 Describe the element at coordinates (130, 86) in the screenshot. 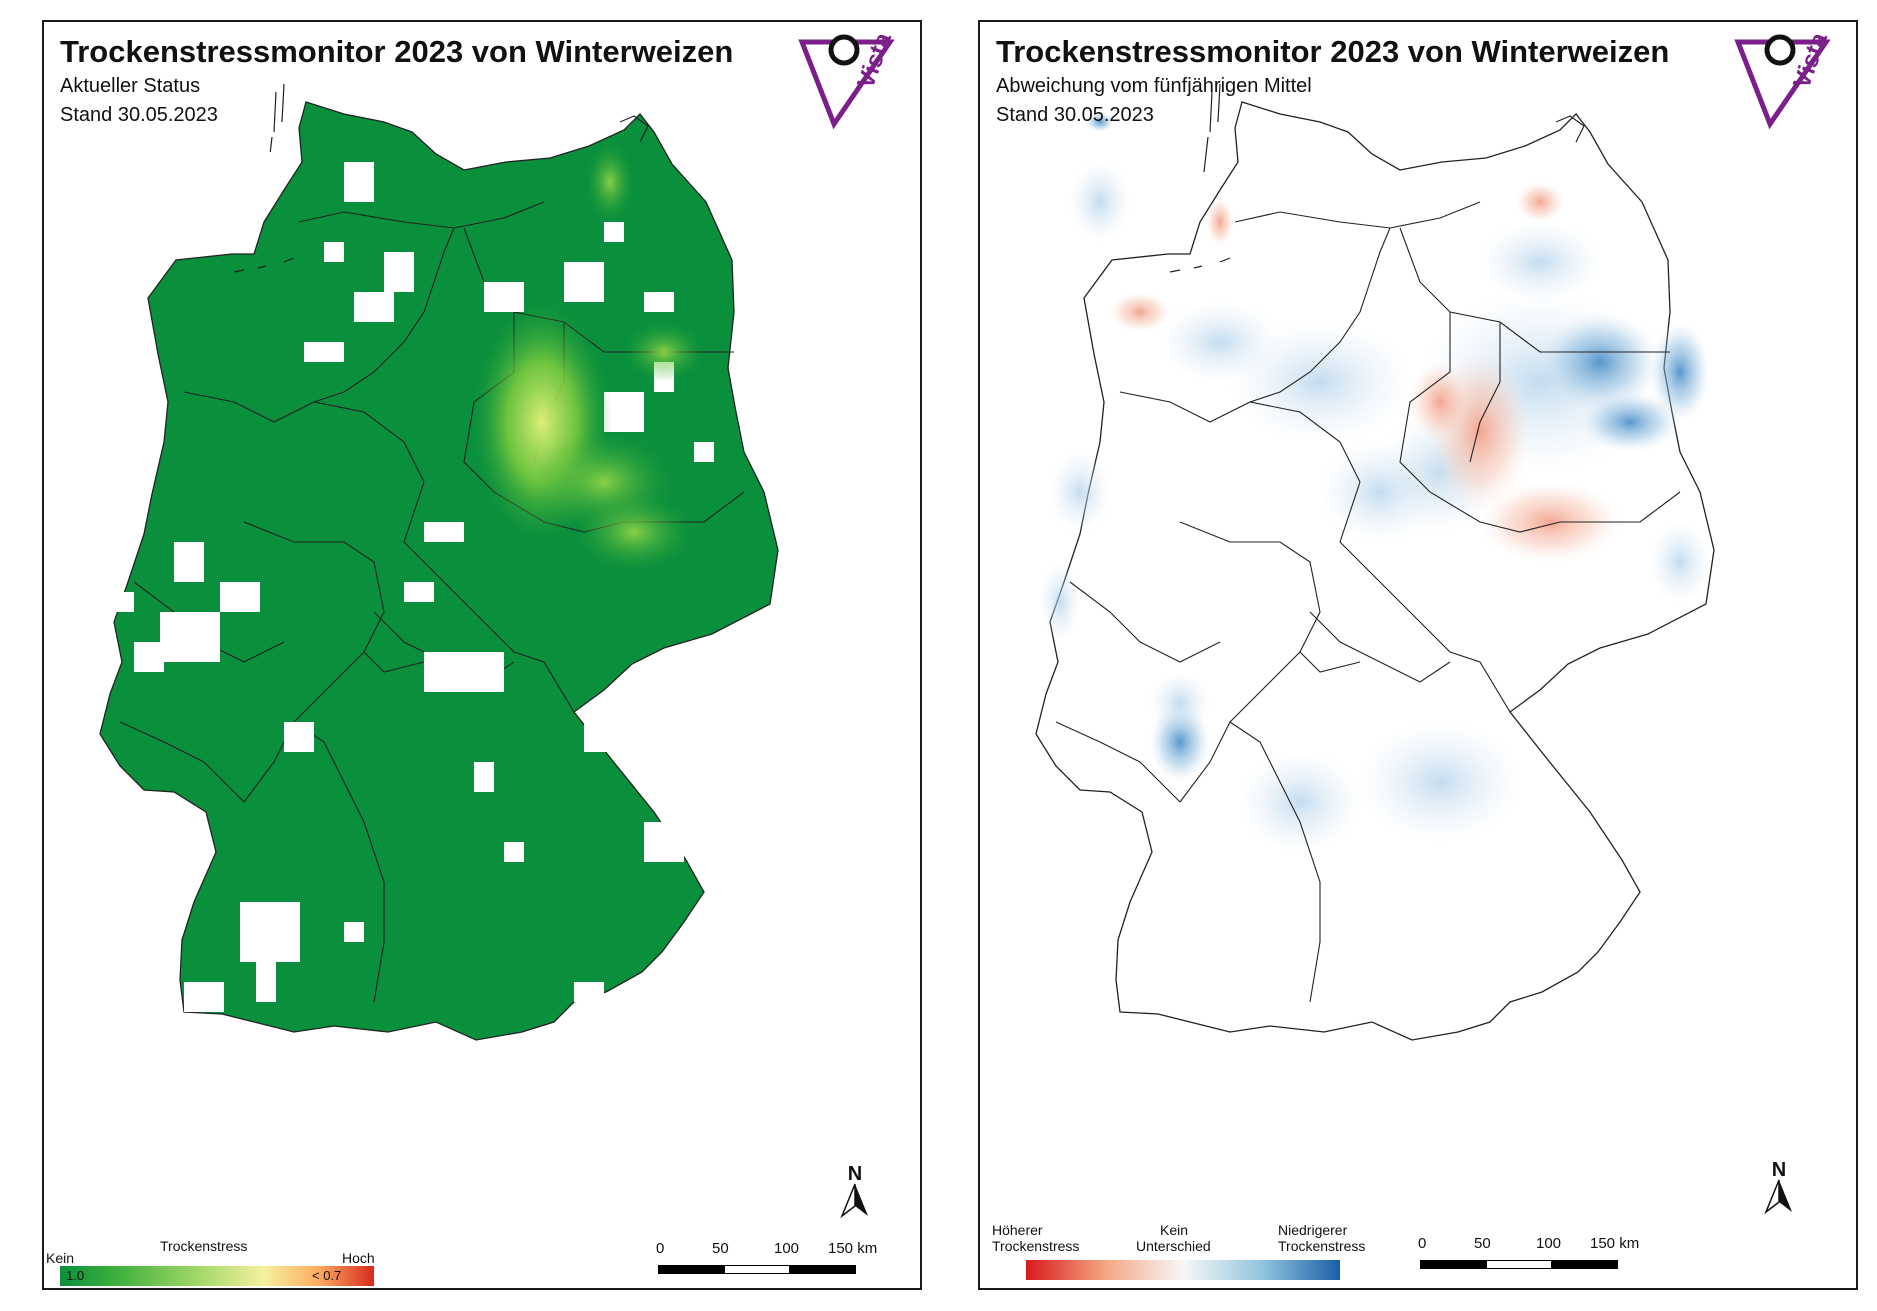

I see `map-subtitle: Aktueller Status` at that location.